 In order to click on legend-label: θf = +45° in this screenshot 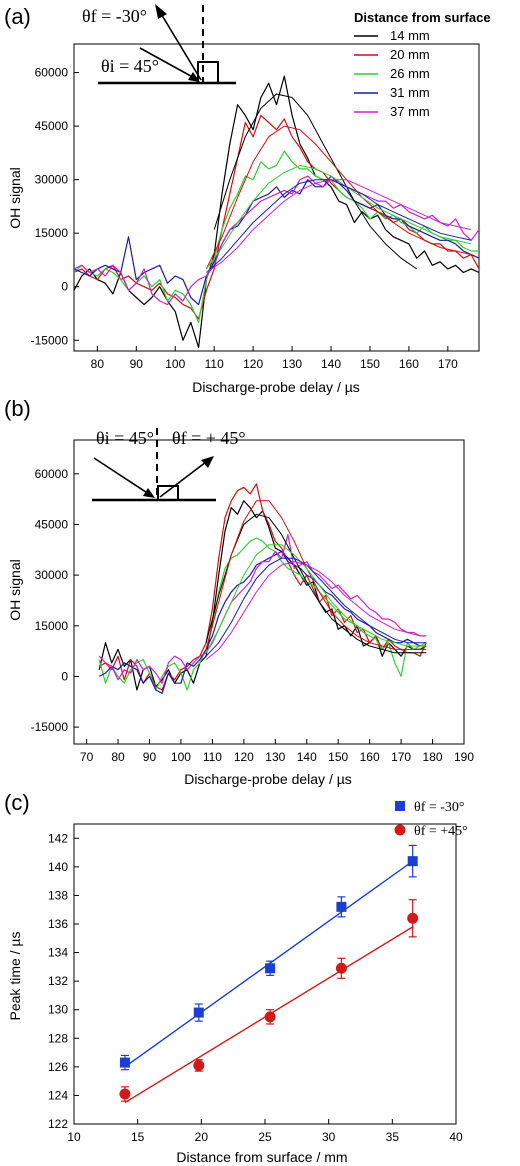, I will do `click(441, 831)`.